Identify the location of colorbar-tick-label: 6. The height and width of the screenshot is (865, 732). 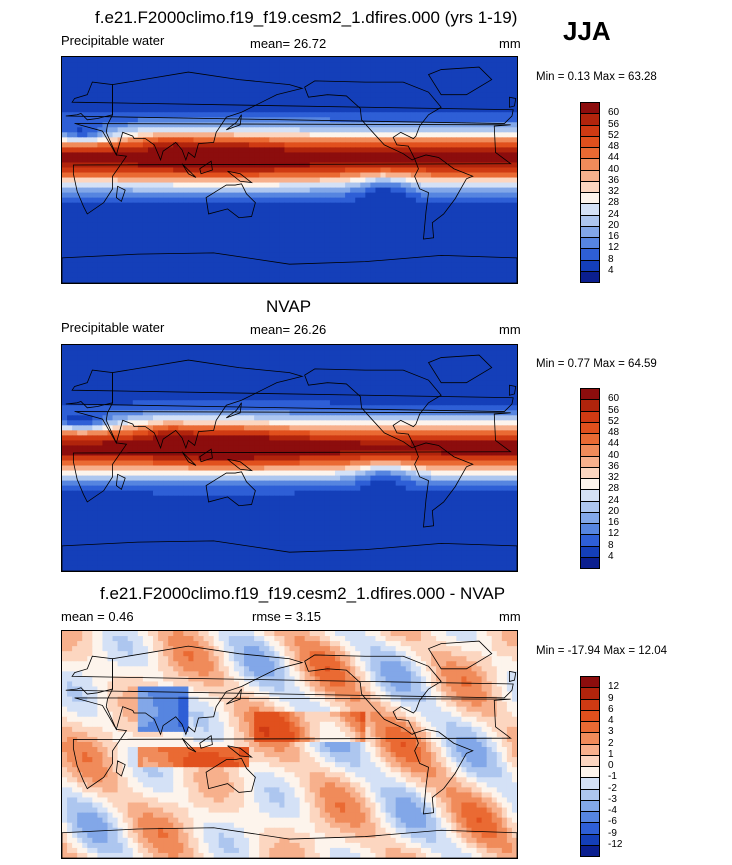
(611, 709).